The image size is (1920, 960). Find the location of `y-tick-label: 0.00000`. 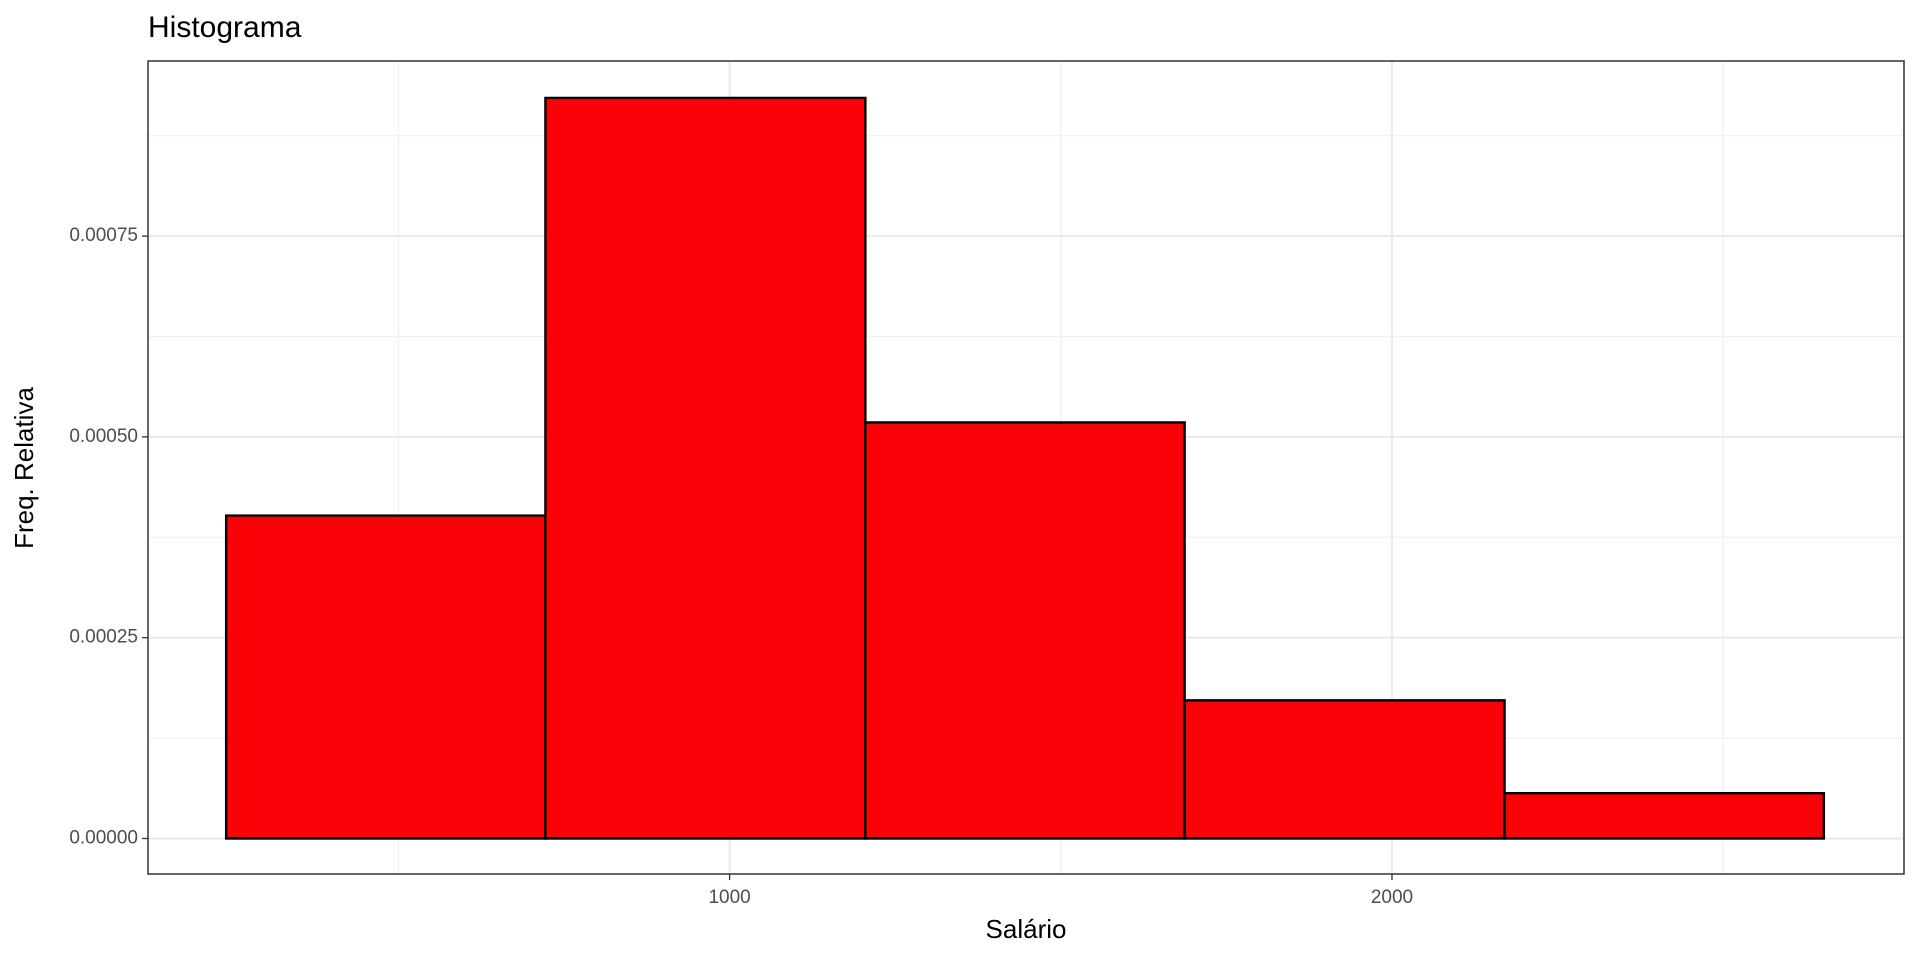

y-tick-label: 0.00000 is located at coordinates (103, 838).